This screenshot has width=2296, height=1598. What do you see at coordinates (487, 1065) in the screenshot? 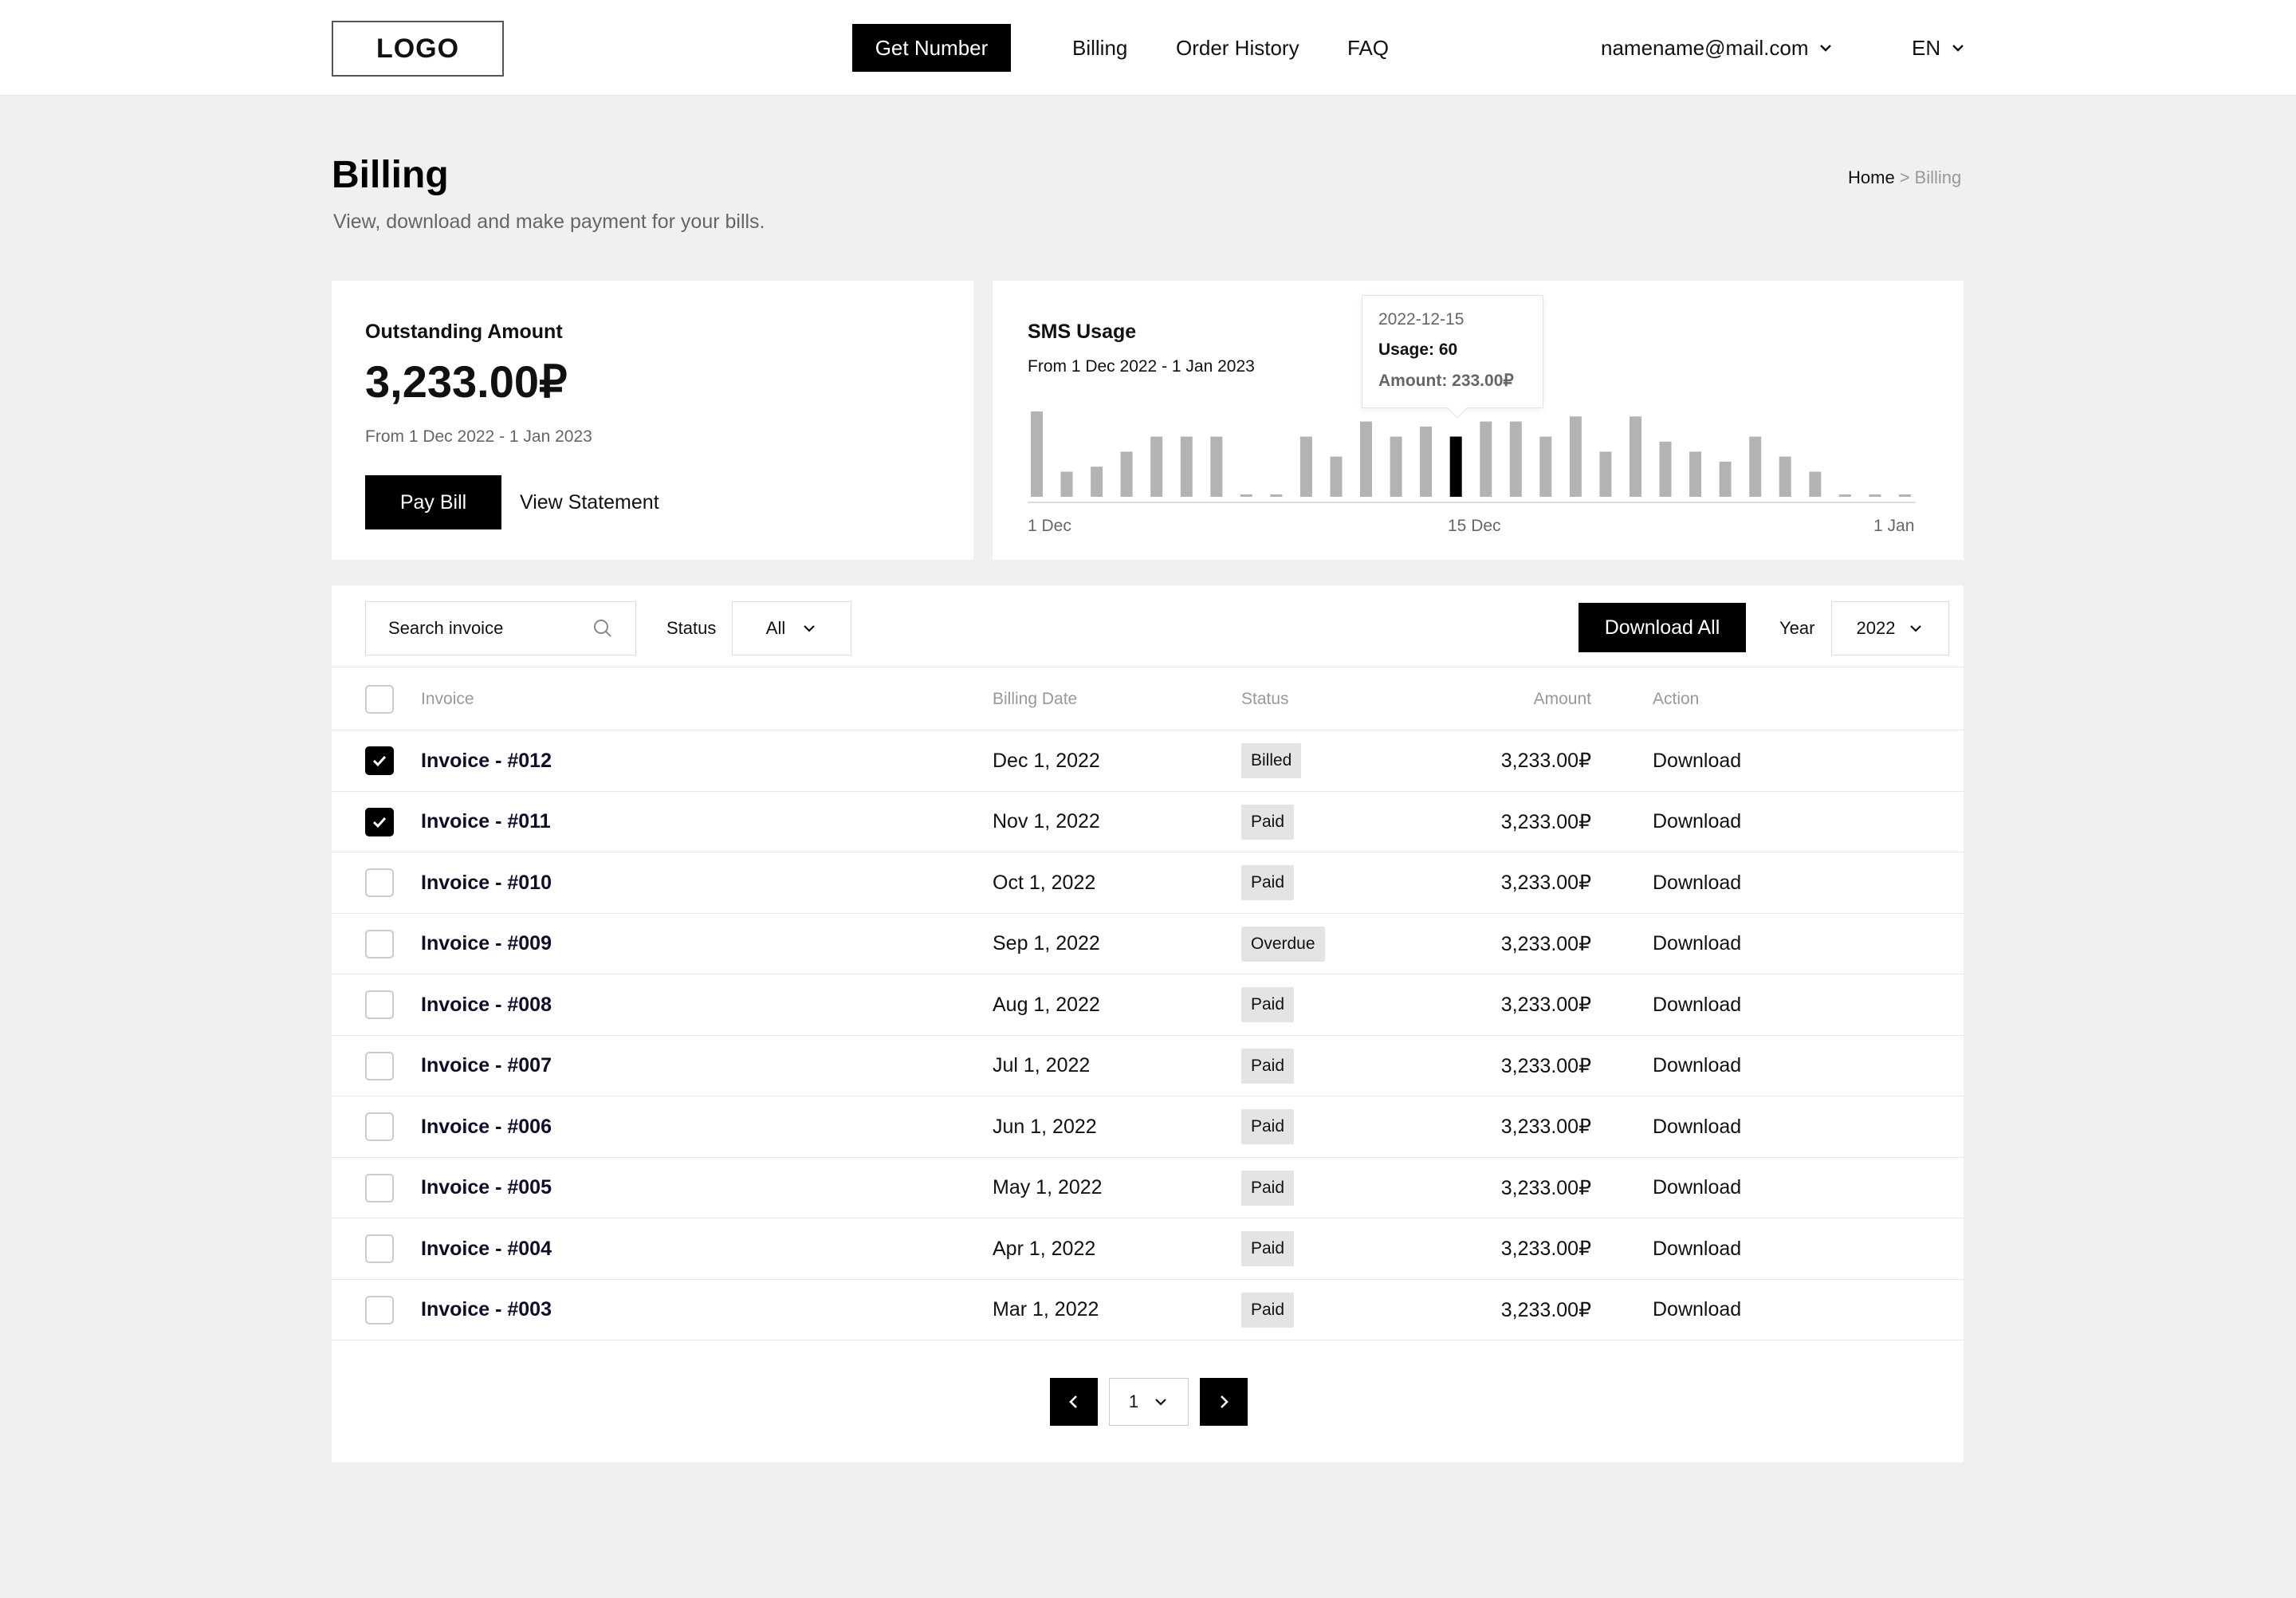
I see `invoice-name: Invoice - #007` at bounding box center [487, 1065].